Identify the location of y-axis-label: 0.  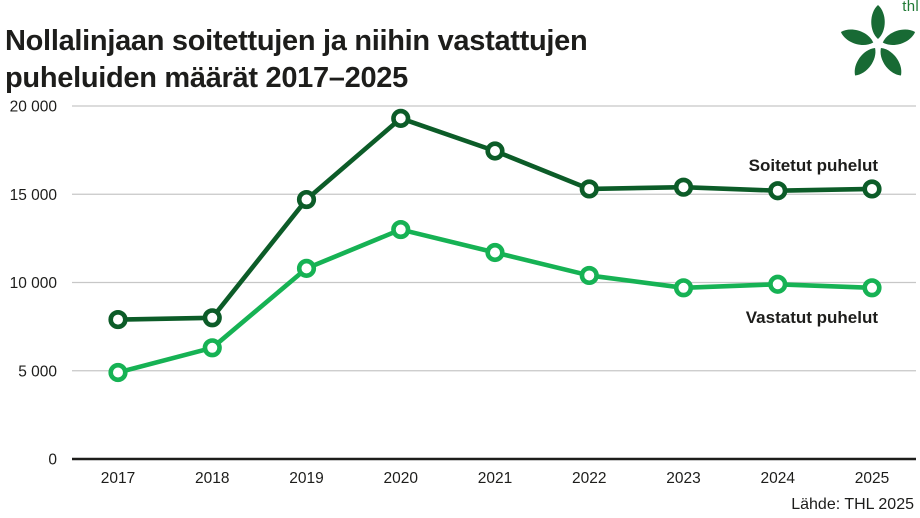
(52, 460).